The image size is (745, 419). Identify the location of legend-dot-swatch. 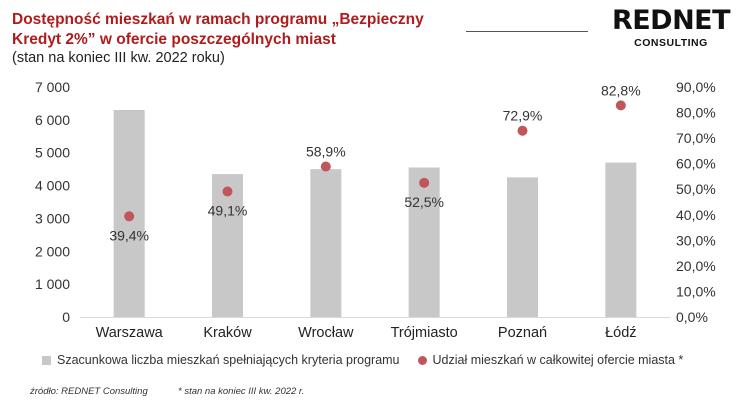
(422, 360).